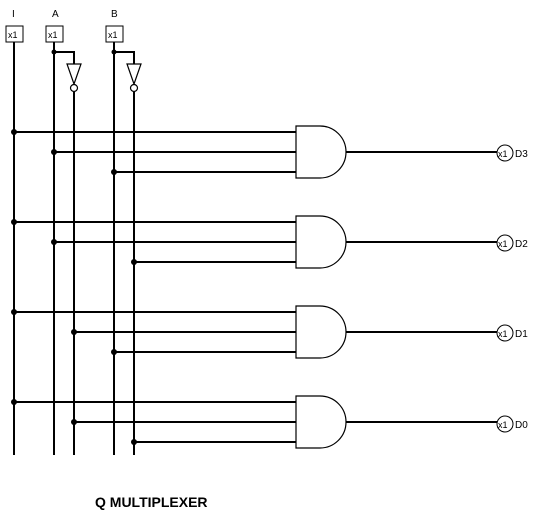 The width and height of the screenshot is (538, 522). I want to click on output-probe-d2-box: x1, so click(503, 244).